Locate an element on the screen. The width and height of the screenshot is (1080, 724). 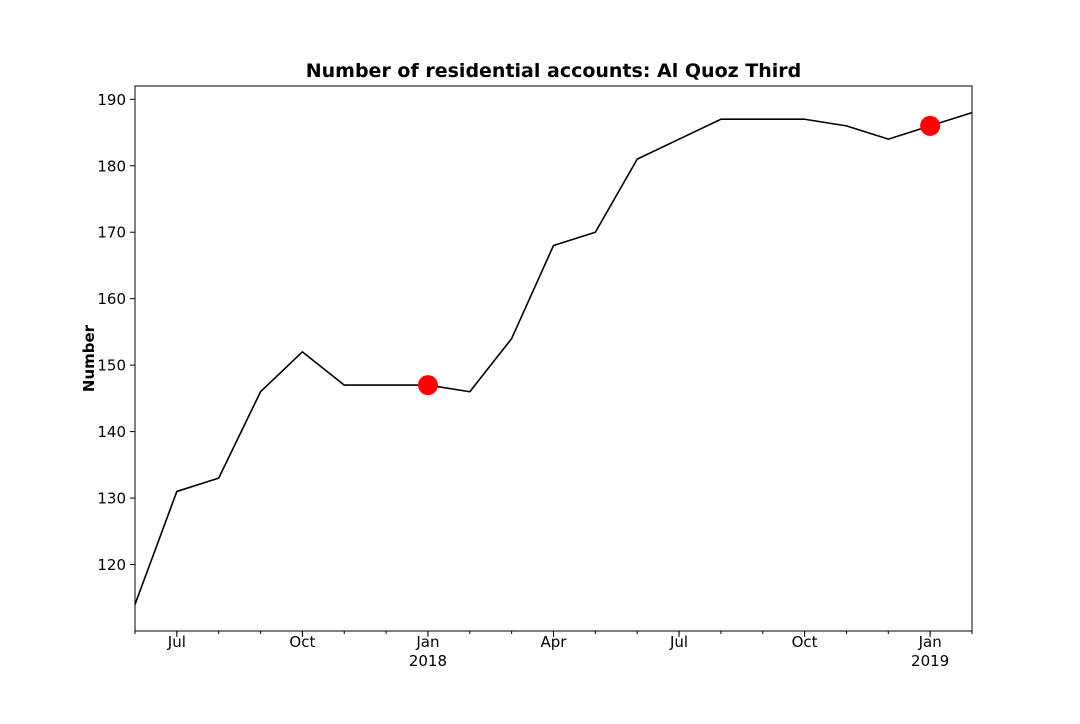
x-tick-year-label: 2018 is located at coordinates (428, 661).